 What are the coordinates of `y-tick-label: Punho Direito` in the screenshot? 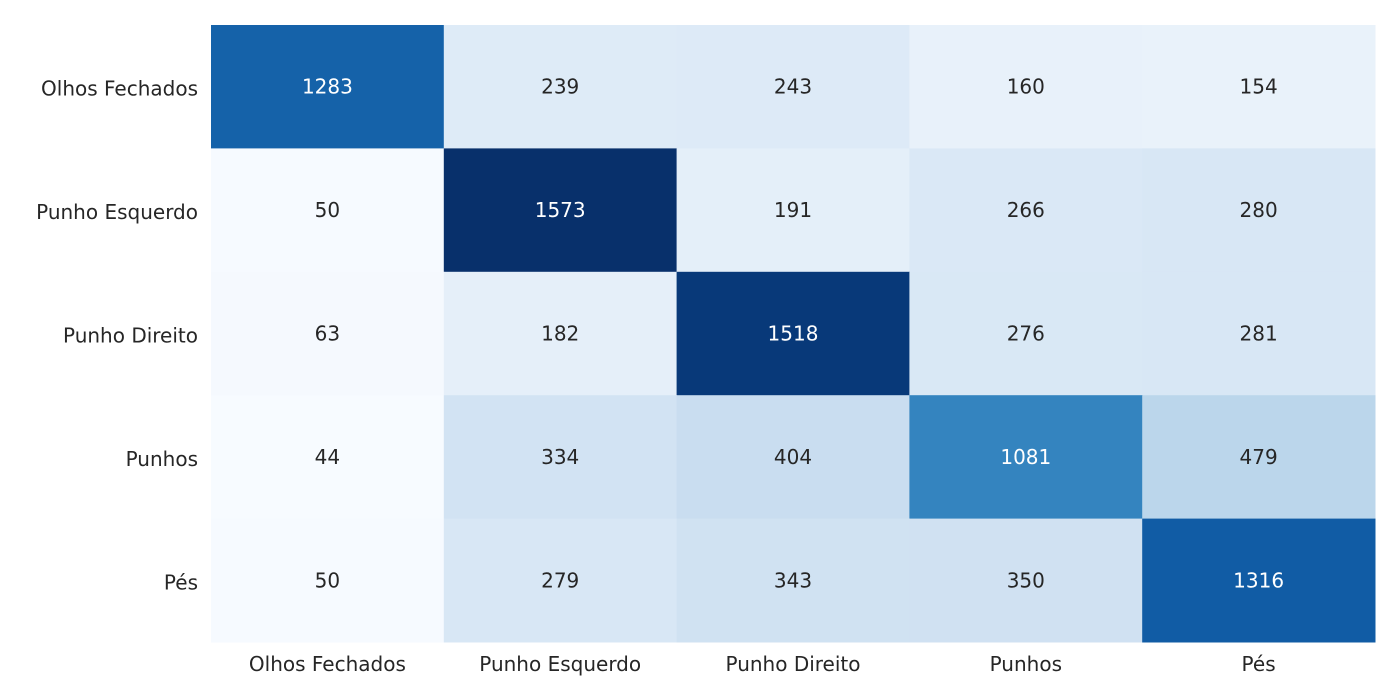 It's located at (130, 336).